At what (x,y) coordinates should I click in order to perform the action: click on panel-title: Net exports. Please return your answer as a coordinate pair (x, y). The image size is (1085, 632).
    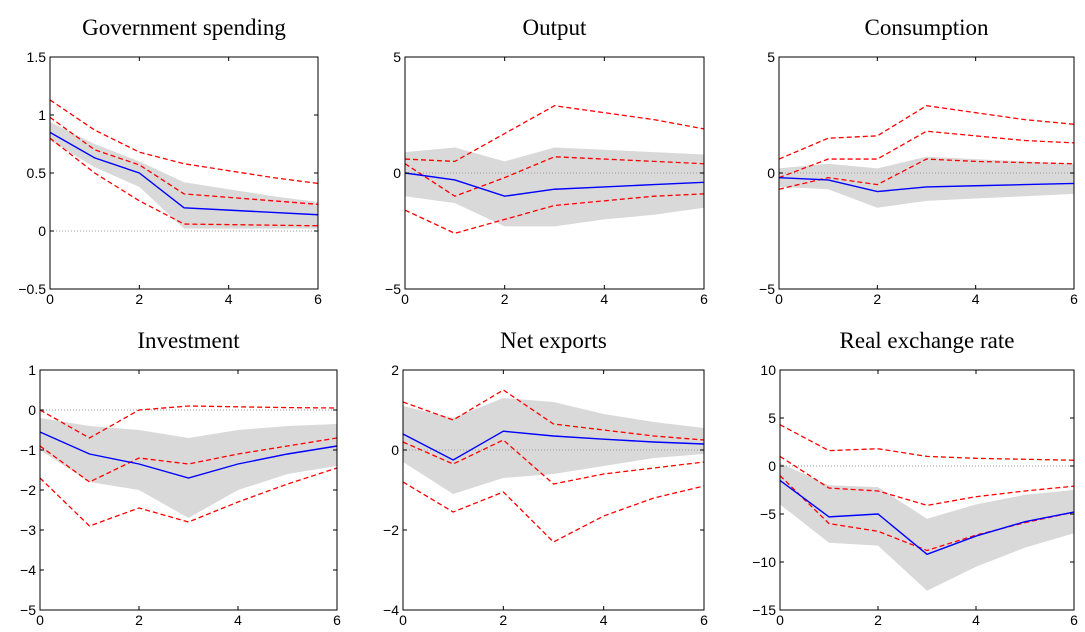
    Looking at the image, I should click on (553, 340).